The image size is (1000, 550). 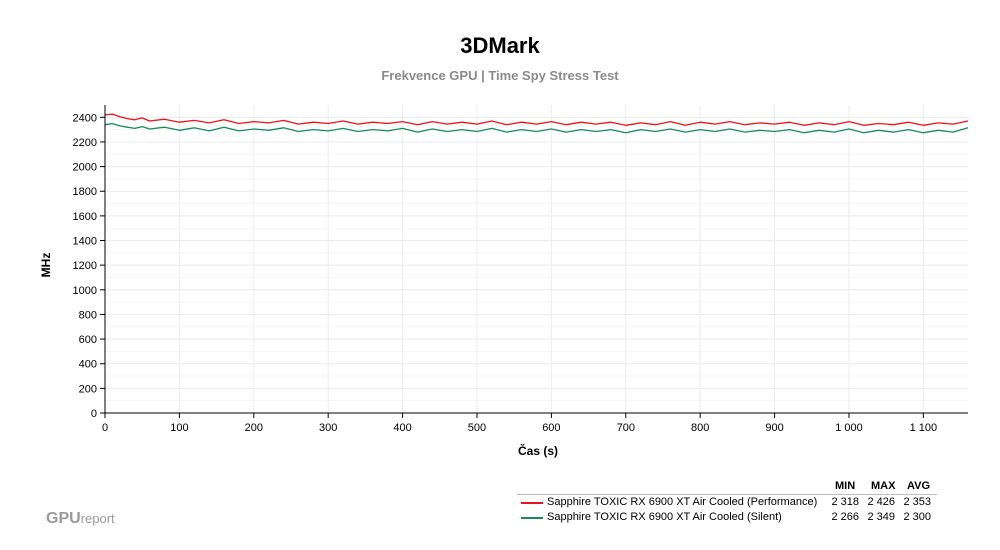 What do you see at coordinates (500, 75) in the screenshot?
I see `chart-subtitle: Frekvence GPU | Time Spy Stress Test` at bounding box center [500, 75].